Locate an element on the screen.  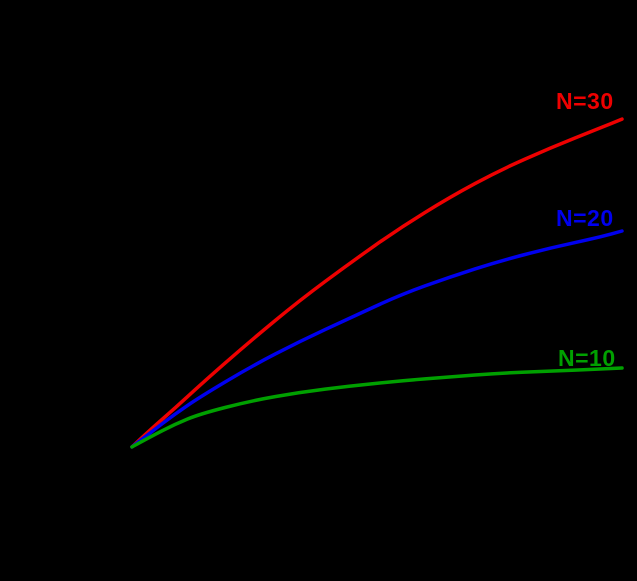
curve-label-n20: N=20 is located at coordinates (585, 218).